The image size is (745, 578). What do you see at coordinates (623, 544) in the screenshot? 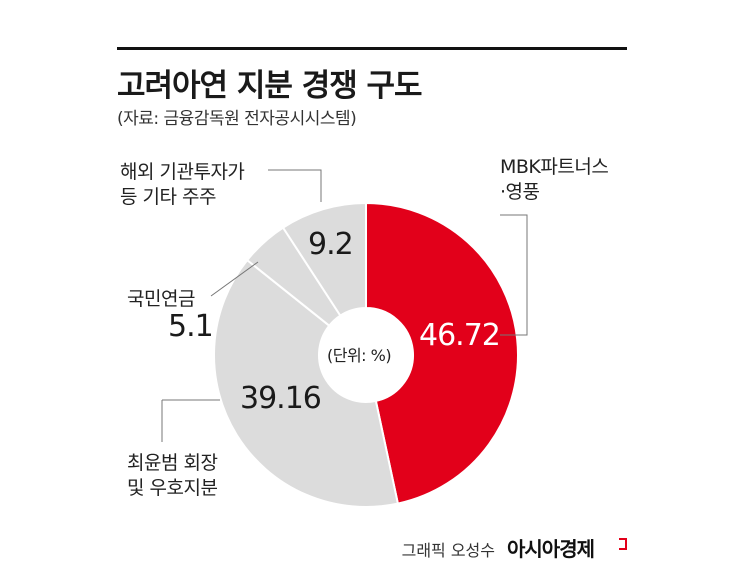
I see `brand-mark-icon` at bounding box center [623, 544].